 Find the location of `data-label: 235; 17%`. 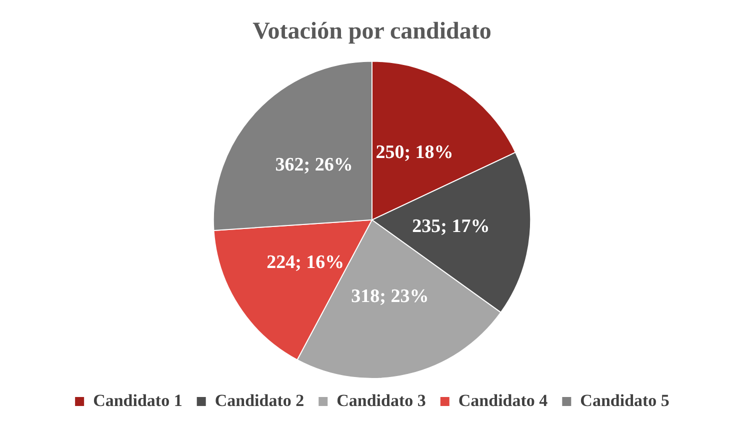

data-label: 235; 17% is located at coordinates (451, 227).